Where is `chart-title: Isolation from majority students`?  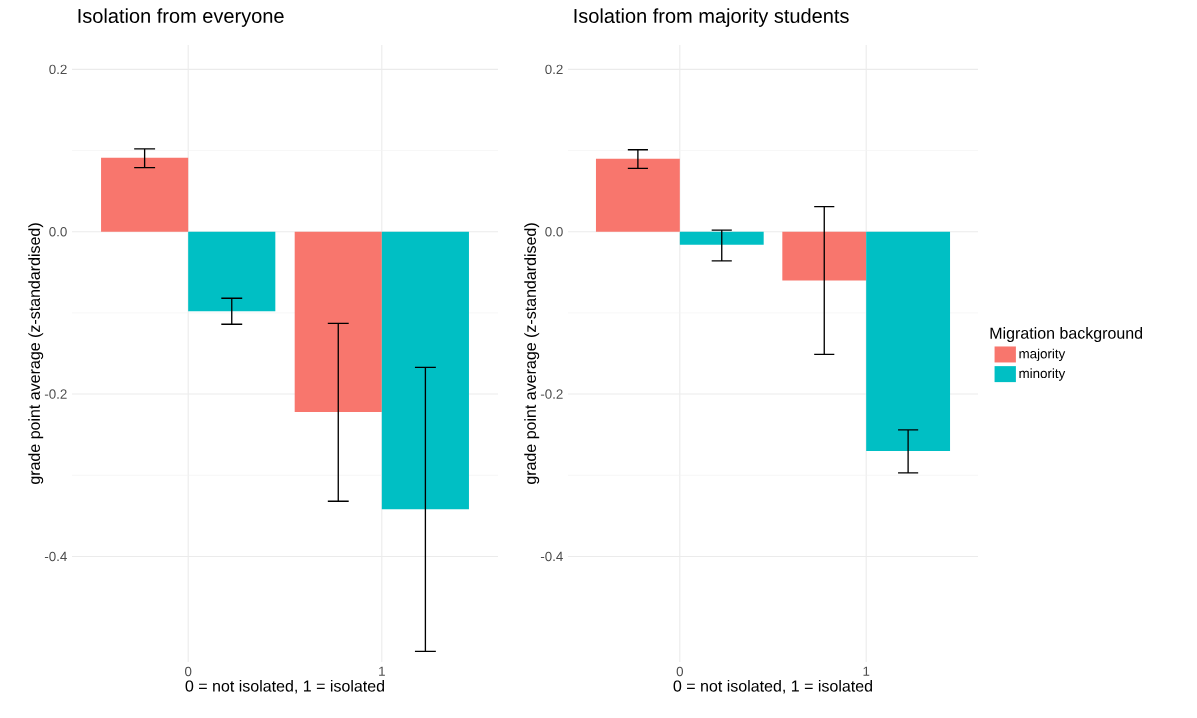
chart-title: Isolation from majority students is located at coordinates (711, 17).